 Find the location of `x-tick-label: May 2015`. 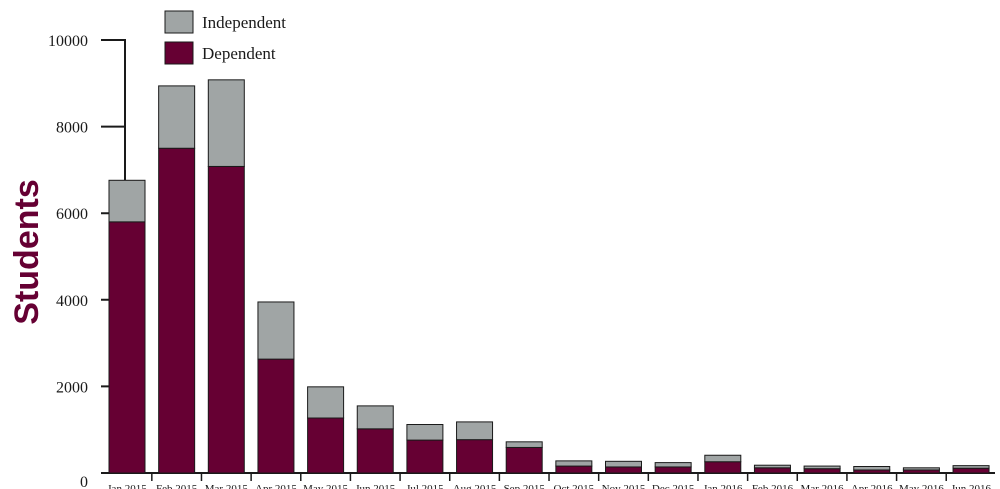

x-tick-label: May 2015 is located at coordinates (325, 486).